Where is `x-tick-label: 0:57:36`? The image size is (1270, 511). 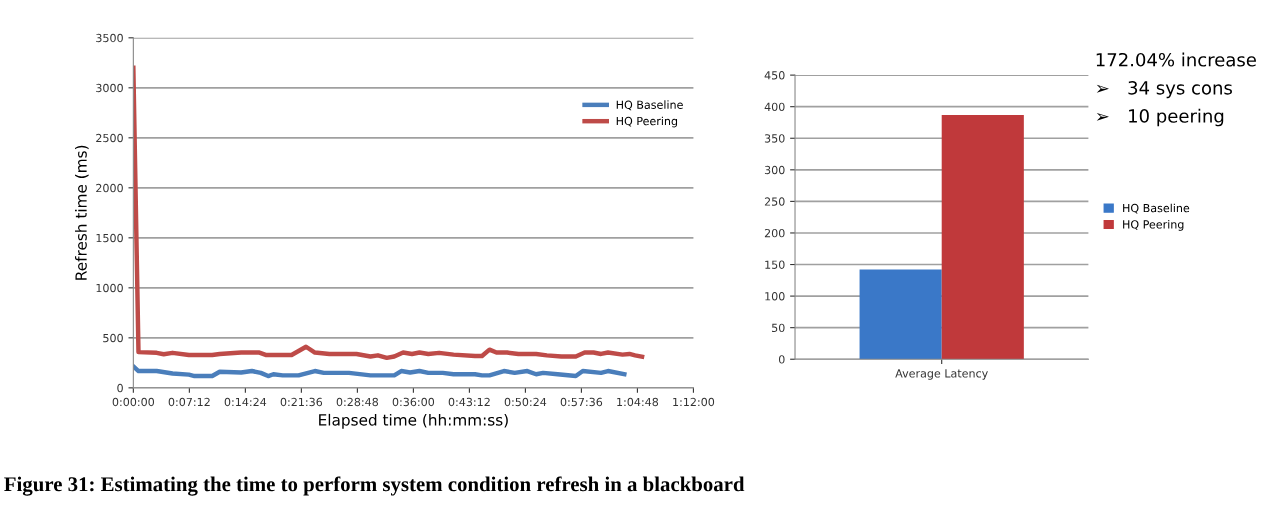
x-tick-label: 0:57:36 is located at coordinates (581, 402).